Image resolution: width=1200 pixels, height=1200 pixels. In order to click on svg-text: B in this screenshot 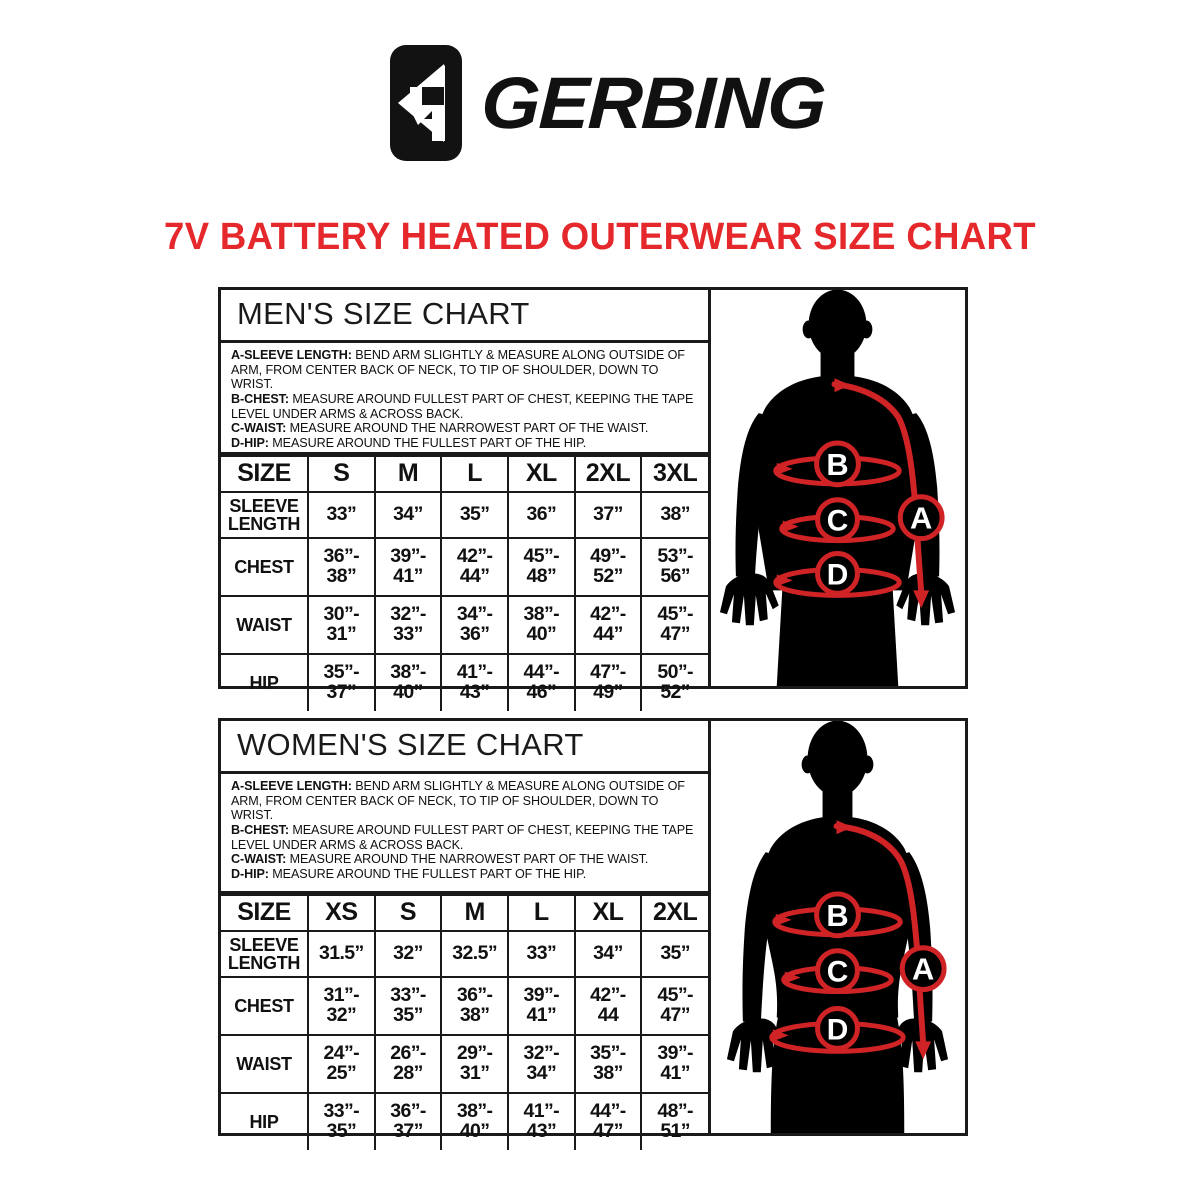, I will do `click(837, 915)`.